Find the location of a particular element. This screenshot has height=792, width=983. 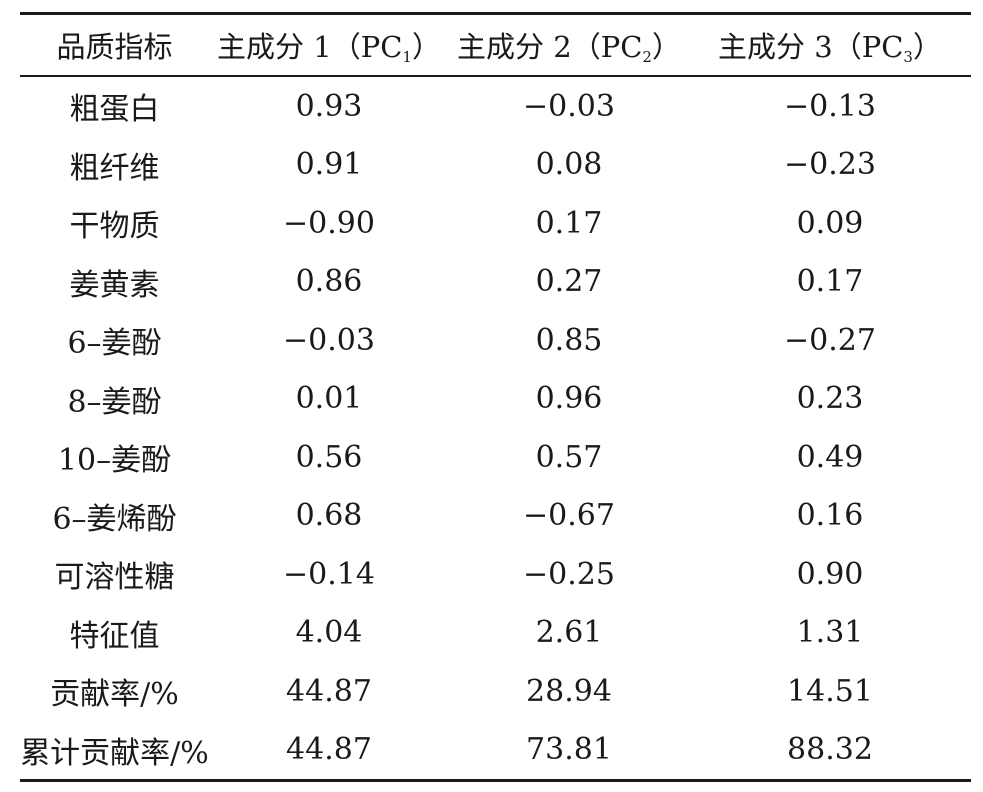

pc2-value: −0.67 is located at coordinates (569, 516).